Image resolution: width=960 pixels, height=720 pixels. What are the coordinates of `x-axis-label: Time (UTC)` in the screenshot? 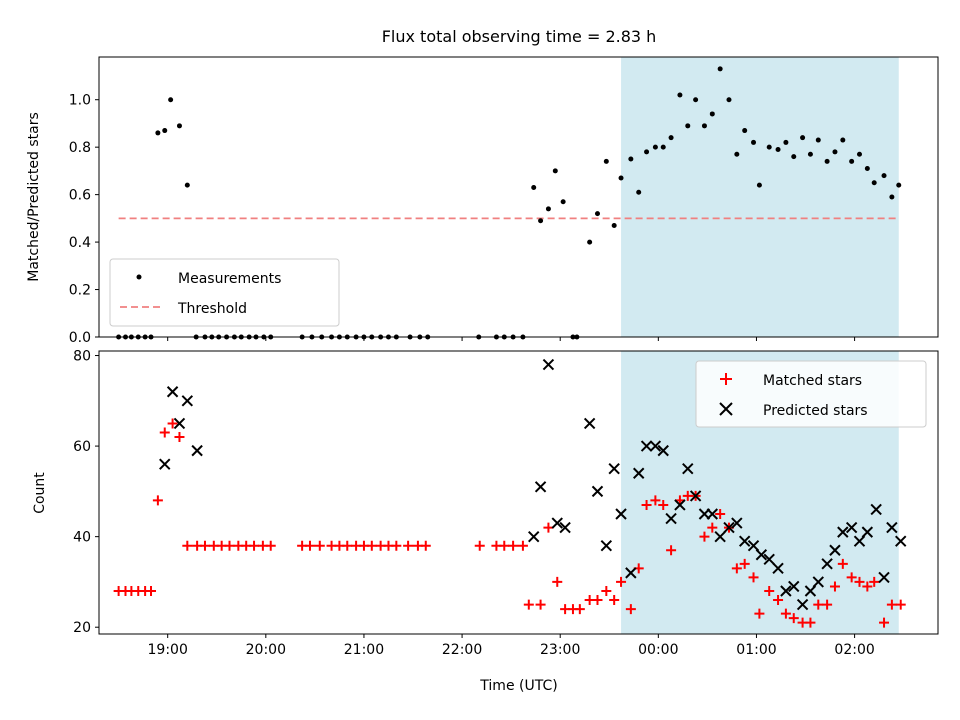 It's located at (518, 686).